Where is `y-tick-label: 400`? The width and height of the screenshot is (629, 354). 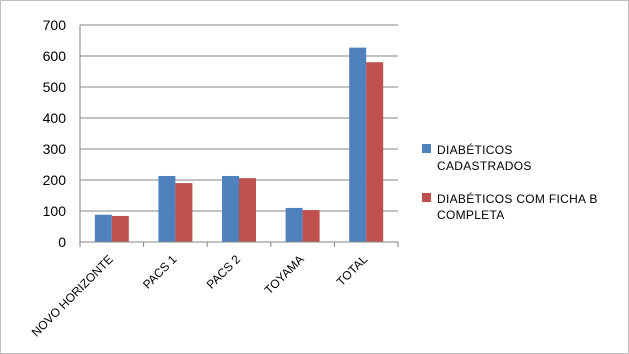 y-tick-label: 400 is located at coordinates (55, 118).